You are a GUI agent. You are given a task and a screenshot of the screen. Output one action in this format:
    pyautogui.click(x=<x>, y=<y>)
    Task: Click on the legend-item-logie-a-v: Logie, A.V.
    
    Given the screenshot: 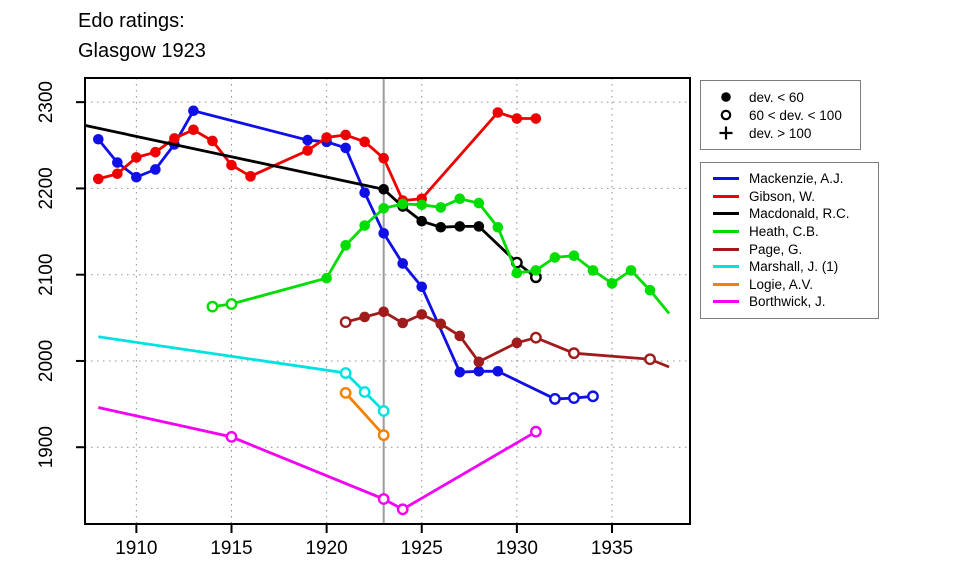 What is the action you would take?
    pyautogui.click(x=789, y=285)
    